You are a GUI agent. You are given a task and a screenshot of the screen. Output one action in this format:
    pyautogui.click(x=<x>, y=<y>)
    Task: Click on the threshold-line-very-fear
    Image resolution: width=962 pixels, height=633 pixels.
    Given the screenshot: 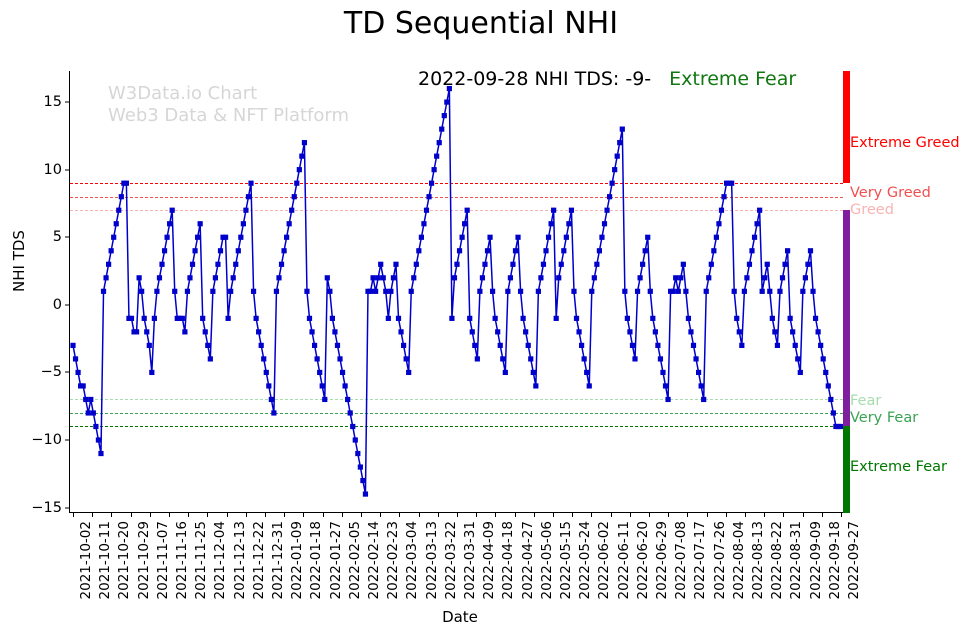 What is the action you would take?
    pyautogui.click(x=456, y=413)
    